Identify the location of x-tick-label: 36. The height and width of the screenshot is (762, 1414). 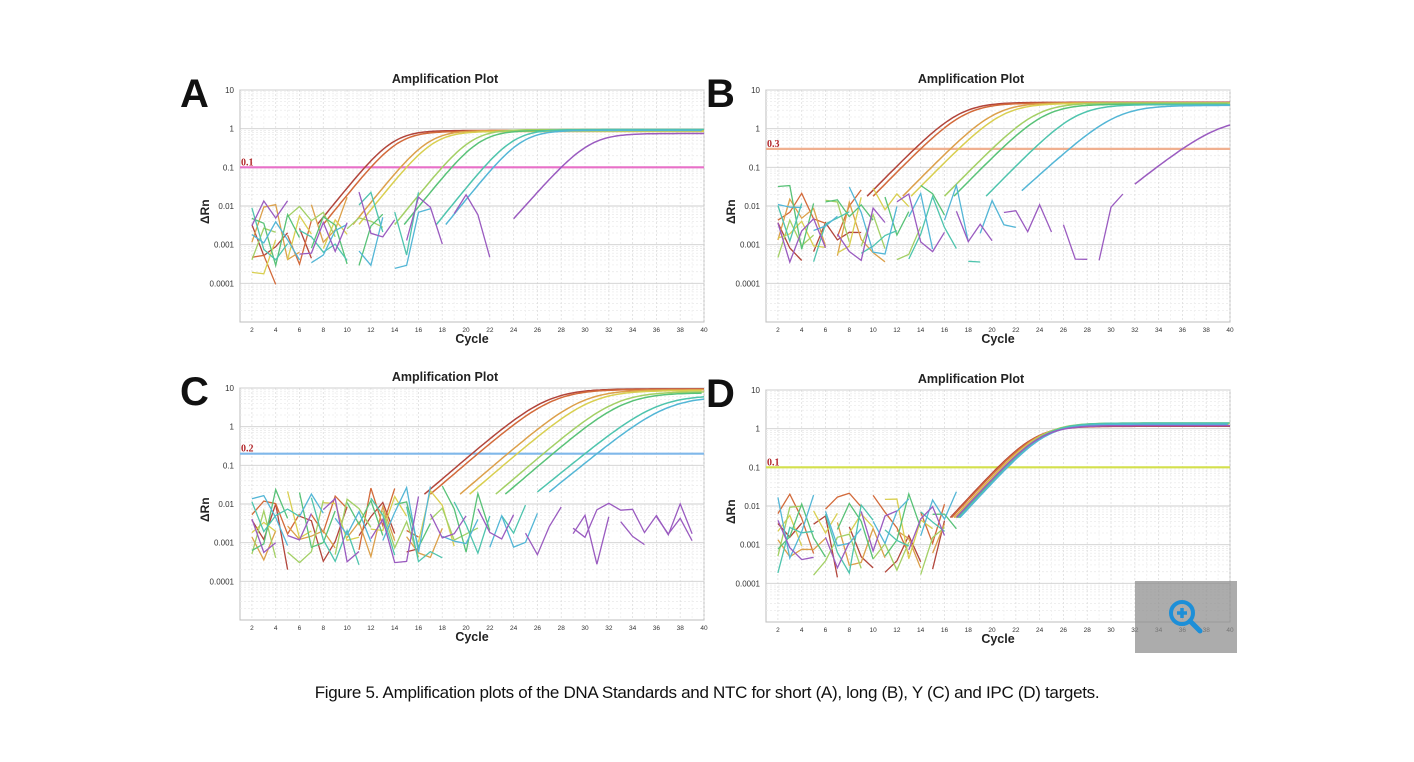
(1183, 330).